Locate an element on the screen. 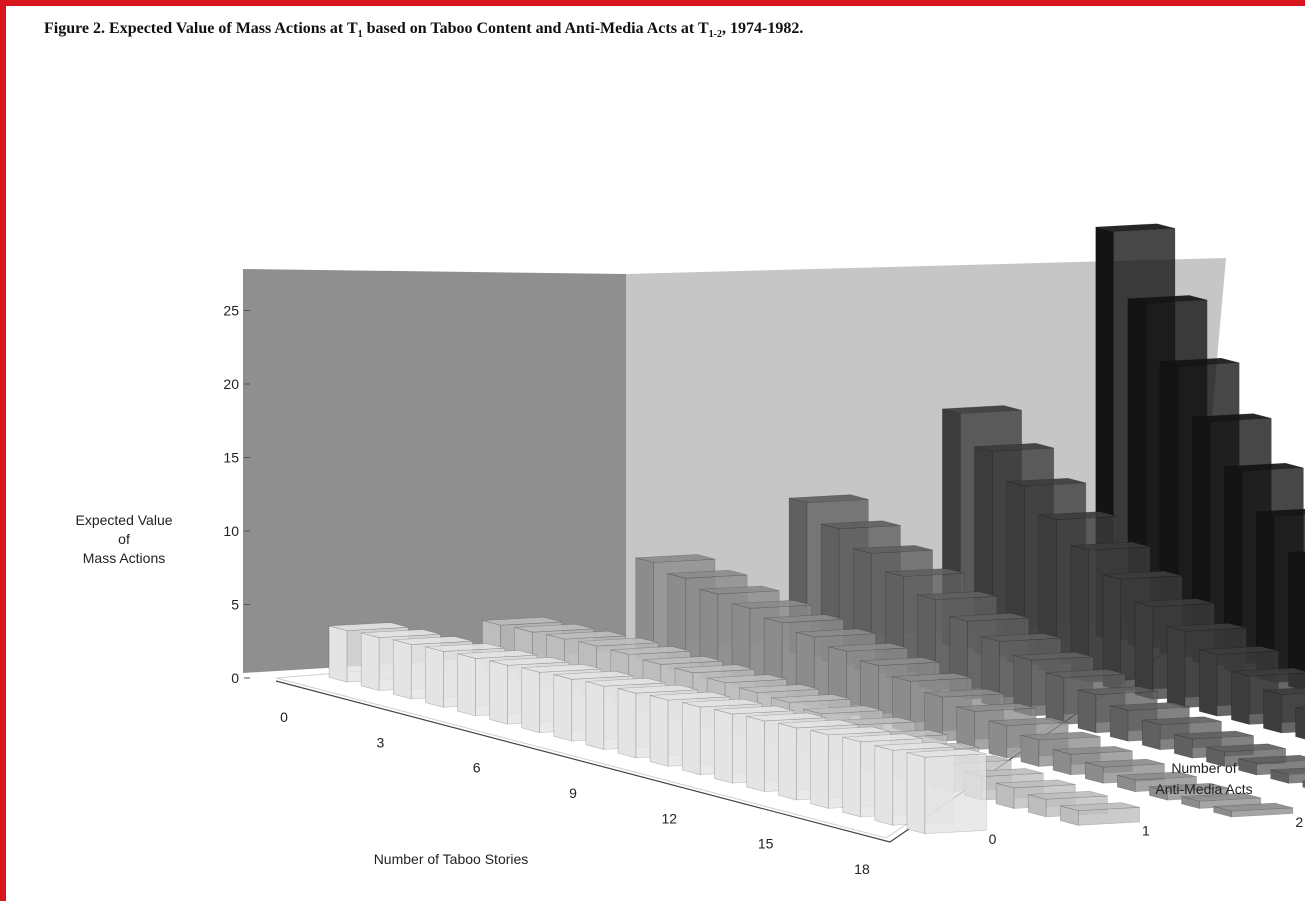  y-tick-label: 25 is located at coordinates (231, 311).